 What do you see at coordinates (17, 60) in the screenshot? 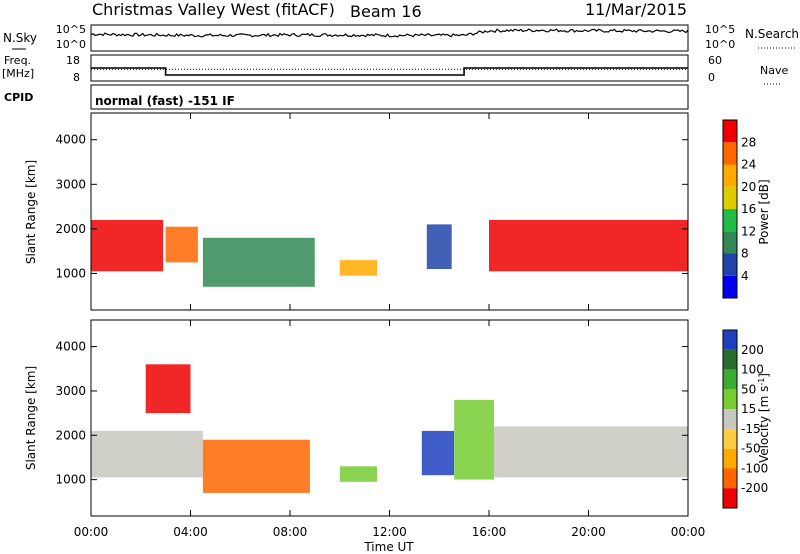
I see `freq-label-1: Freq.` at bounding box center [17, 60].